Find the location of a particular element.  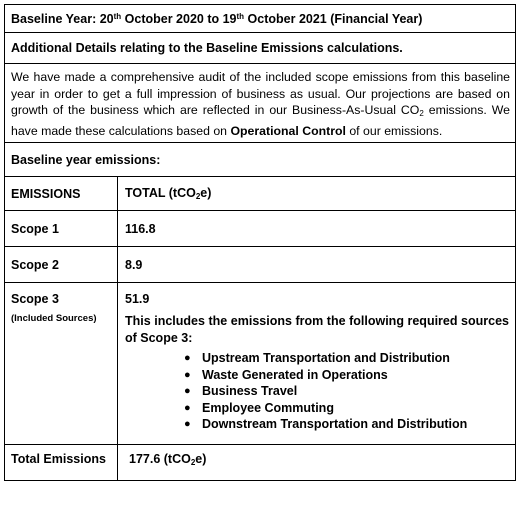

source-label: Business Travel is located at coordinates (250, 391).